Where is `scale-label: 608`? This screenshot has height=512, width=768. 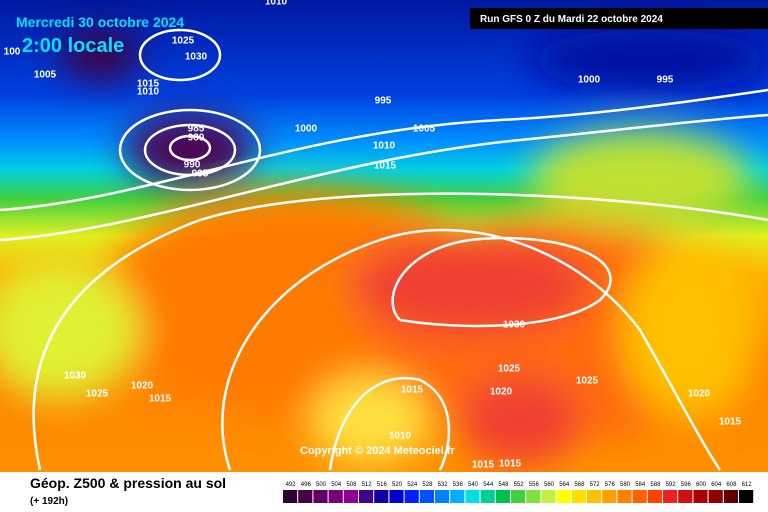 scale-label: 608 is located at coordinates (731, 485).